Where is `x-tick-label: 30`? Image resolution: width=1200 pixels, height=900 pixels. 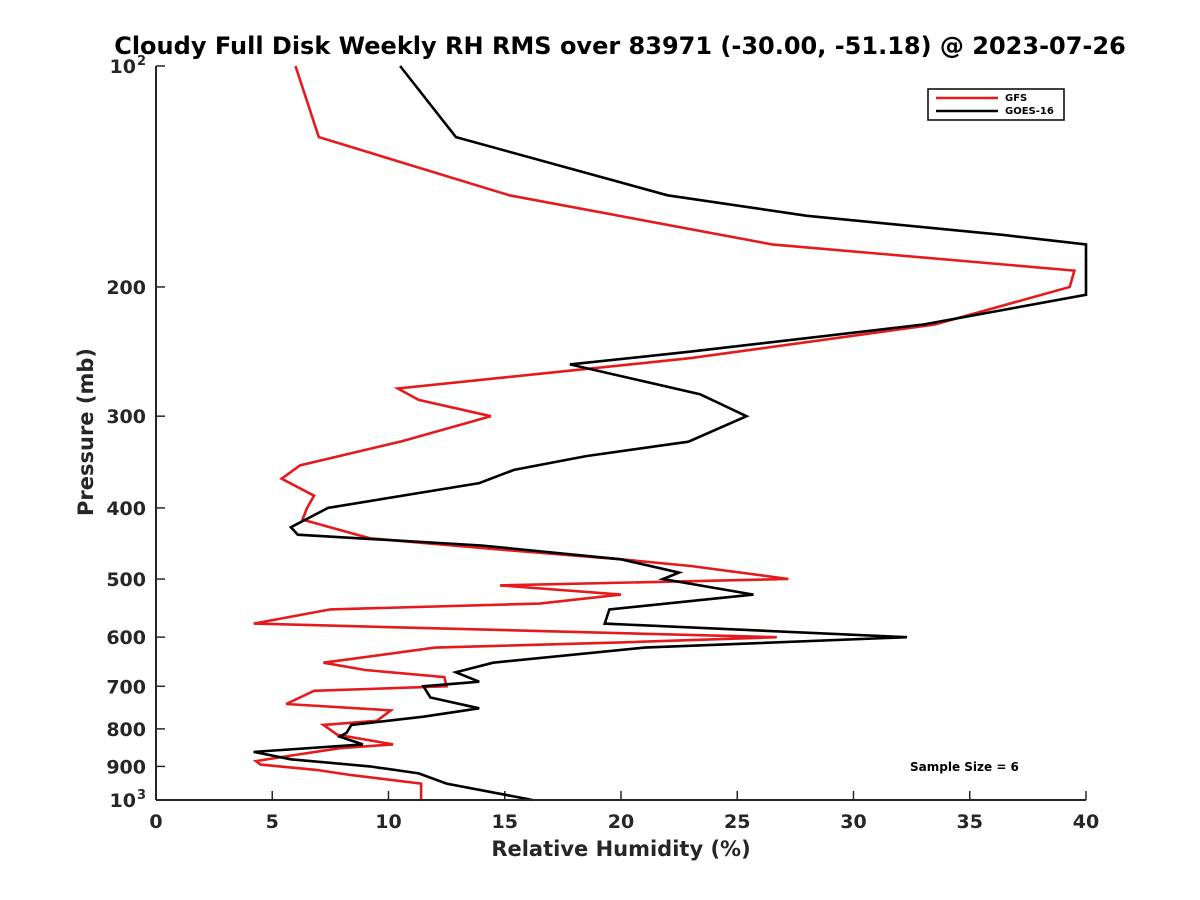 x-tick-label: 30 is located at coordinates (853, 822).